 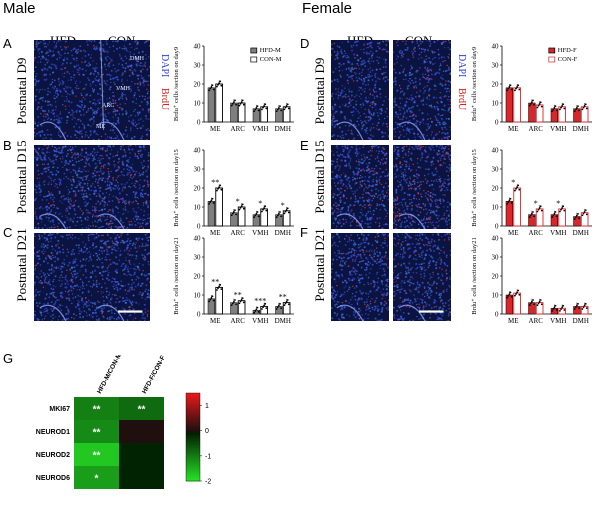 I want to click on colorbar-tick-label: 1, so click(x=207, y=406).